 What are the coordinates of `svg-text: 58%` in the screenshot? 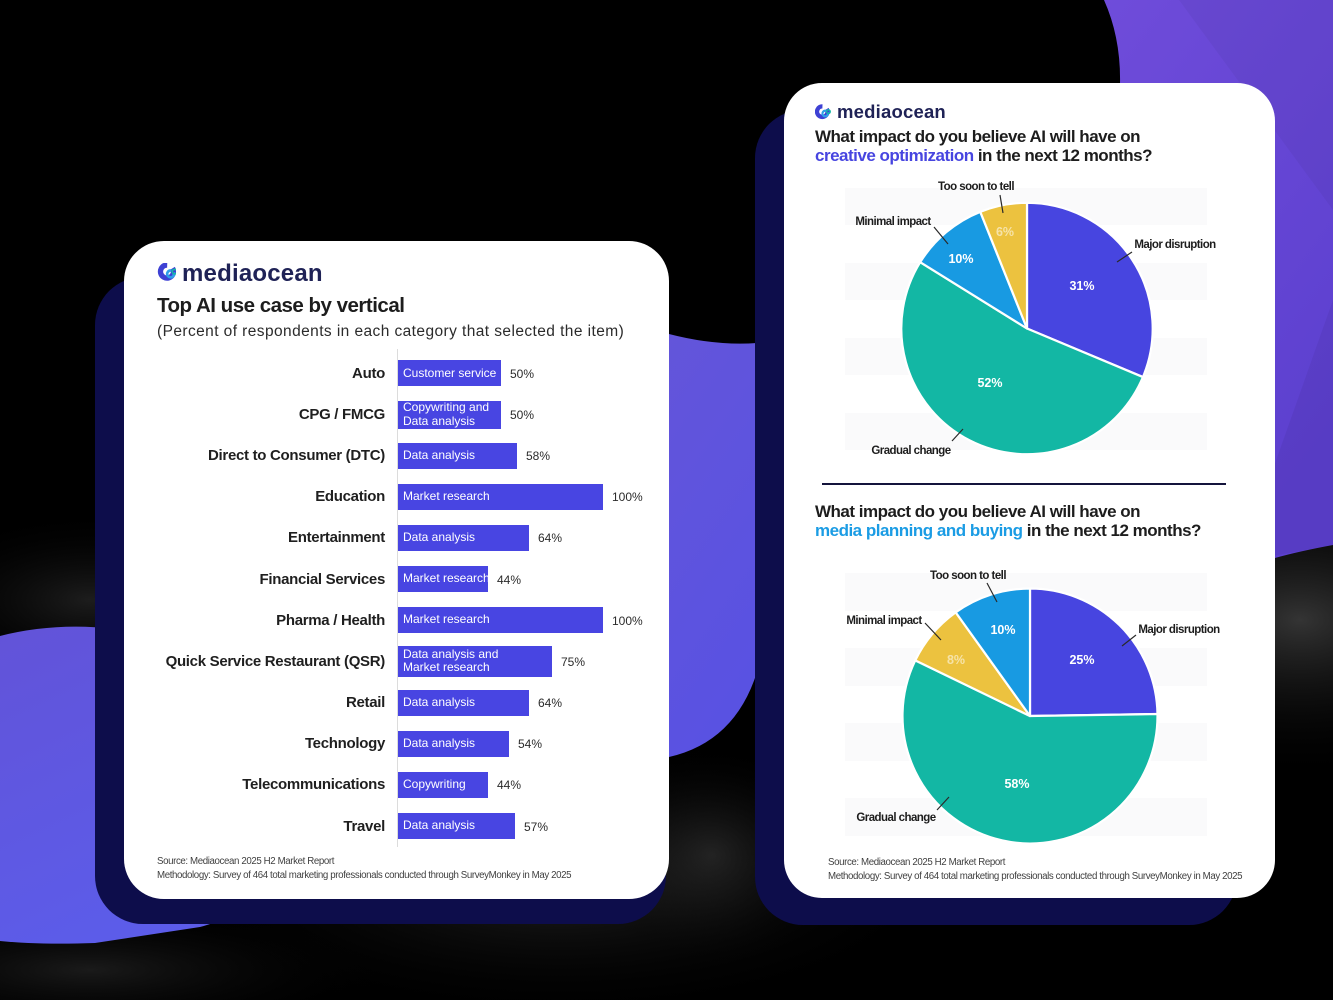 It's located at (1016, 784).